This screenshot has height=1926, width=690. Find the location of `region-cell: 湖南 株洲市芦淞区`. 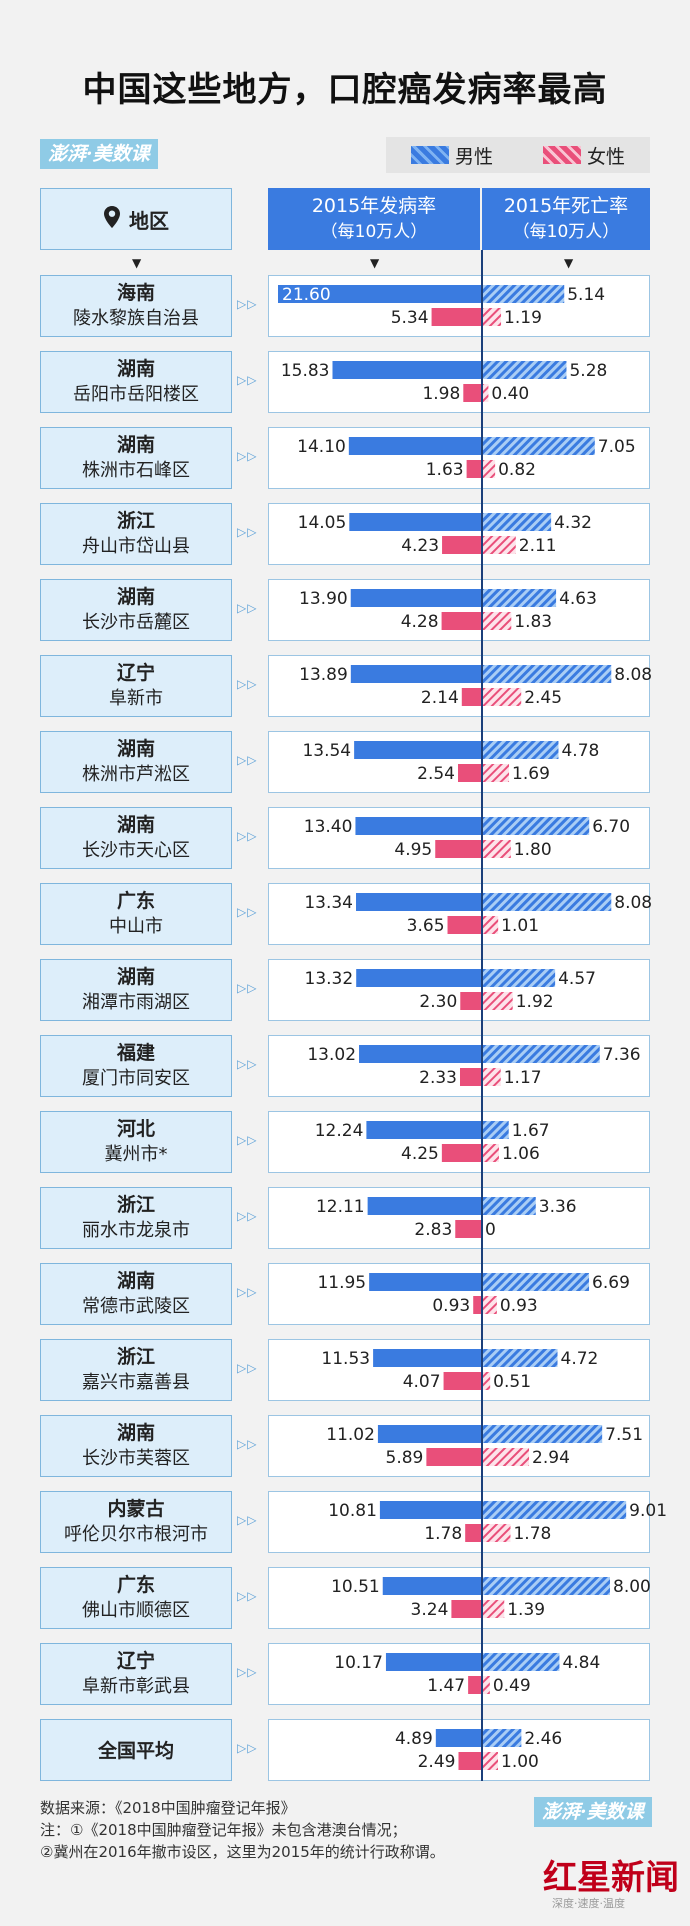

region-cell: 湖南 株洲市芦淞区 is located at coordinates (136, 762).